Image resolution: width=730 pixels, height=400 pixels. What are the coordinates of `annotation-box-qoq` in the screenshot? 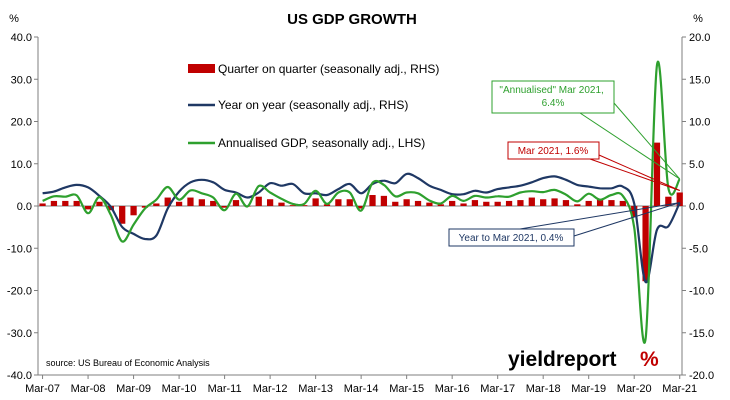 It's located at (553, 150).